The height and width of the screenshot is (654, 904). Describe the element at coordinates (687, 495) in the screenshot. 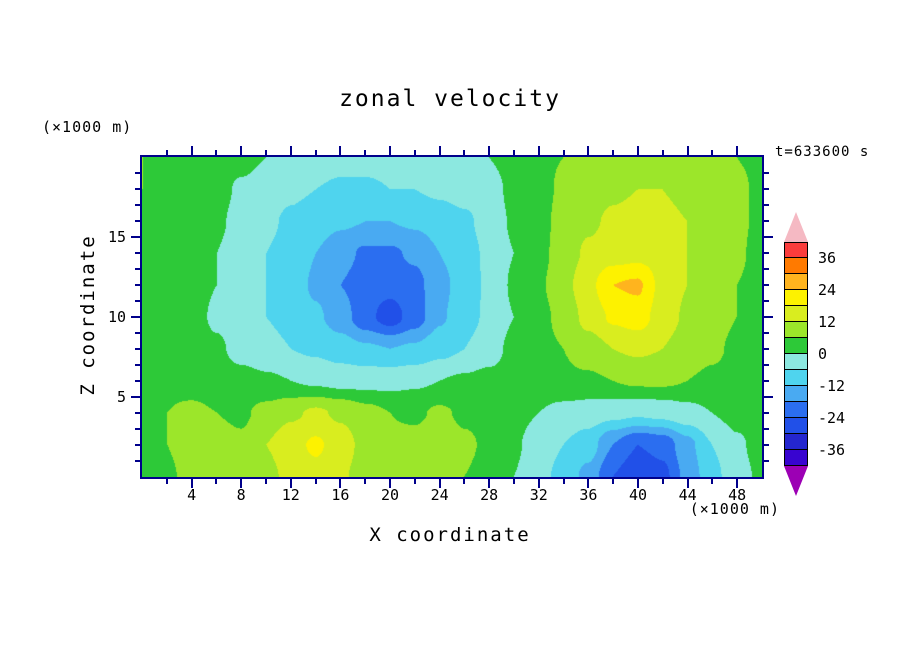

I see `x-tick-label: 44` at that location.